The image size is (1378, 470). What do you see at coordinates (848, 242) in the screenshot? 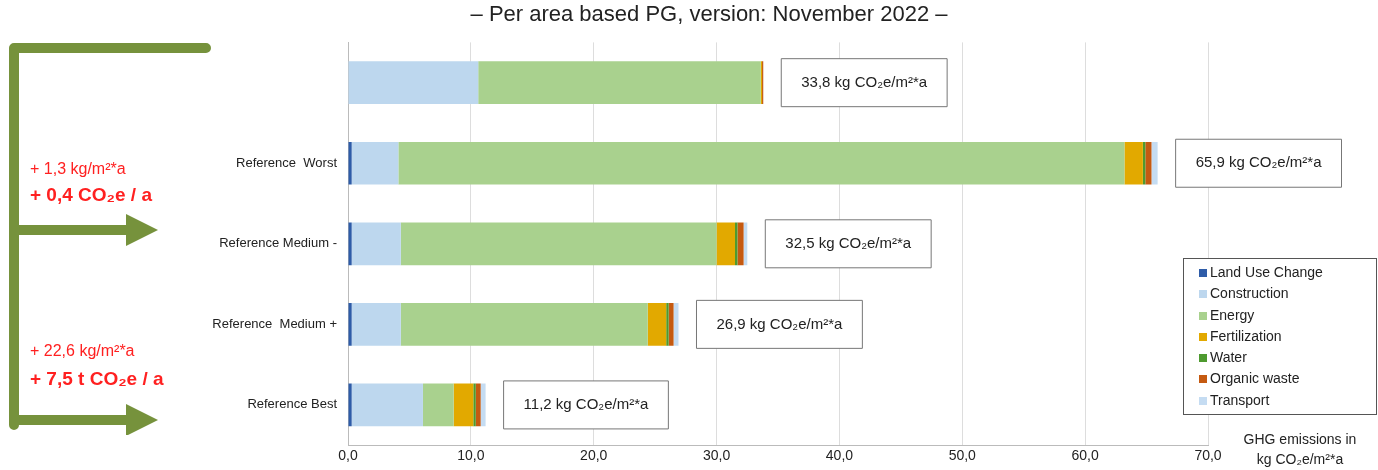
I see `total-label: 32,5 kg CO₂e/m²*a` at bounding box center [848, 242].